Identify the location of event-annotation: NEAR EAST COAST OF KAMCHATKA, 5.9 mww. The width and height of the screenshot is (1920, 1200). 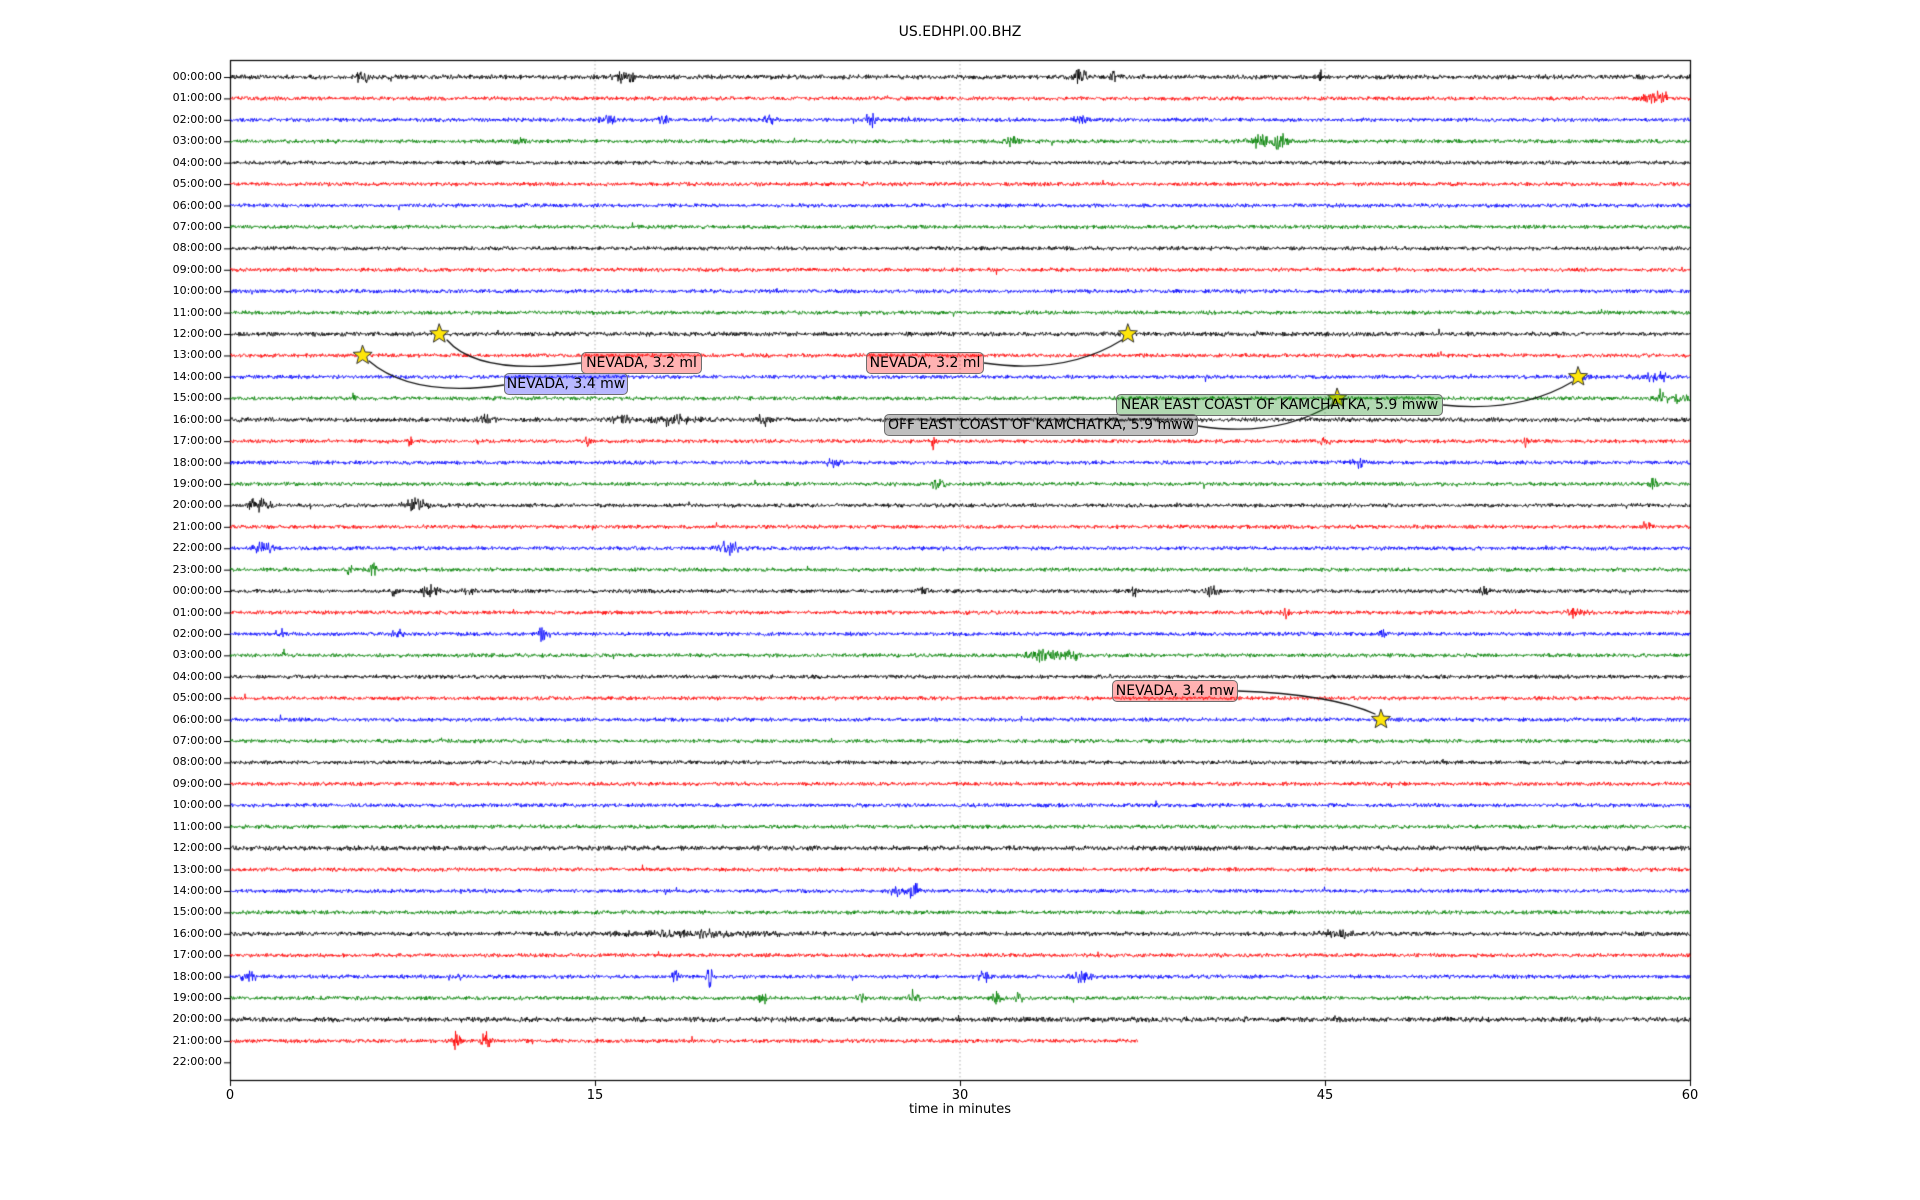
(1279, 405).